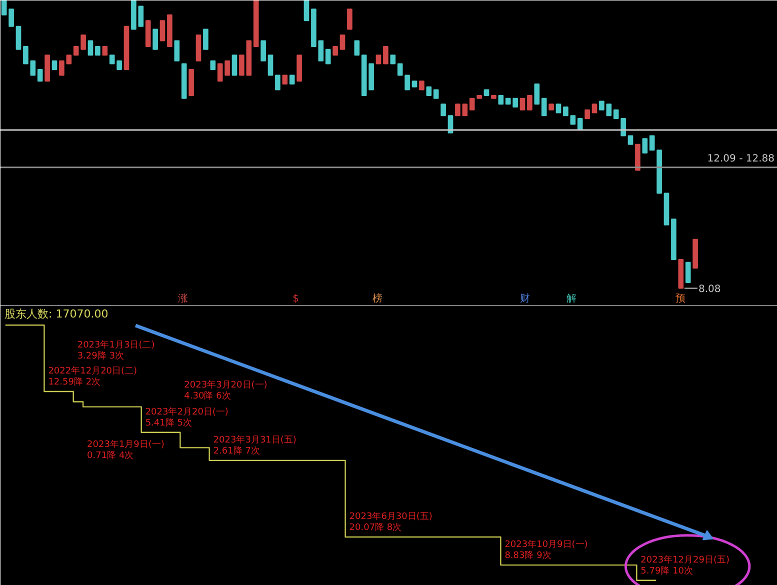 This screenshot has width=777, height=585. Describe the element at coordinates (741, 158) in the screenshot. I see `text: 12.09 - 12.88` at that location.